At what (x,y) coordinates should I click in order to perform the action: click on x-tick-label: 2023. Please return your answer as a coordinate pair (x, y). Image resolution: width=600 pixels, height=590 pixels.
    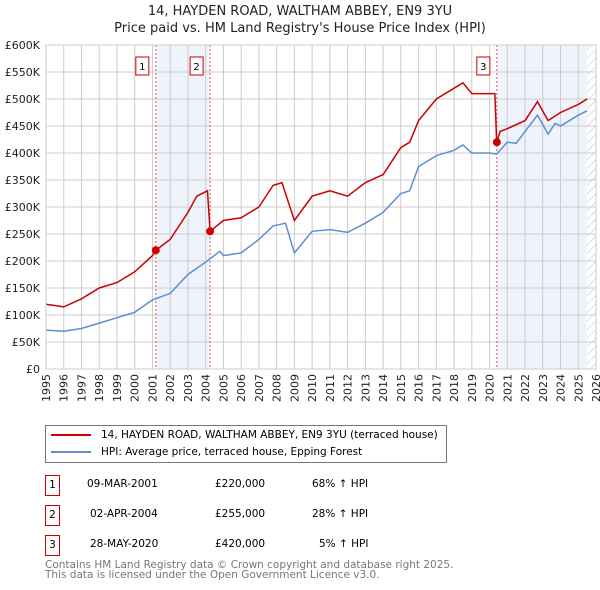
    Looking at the image, I should click on (543, 388).